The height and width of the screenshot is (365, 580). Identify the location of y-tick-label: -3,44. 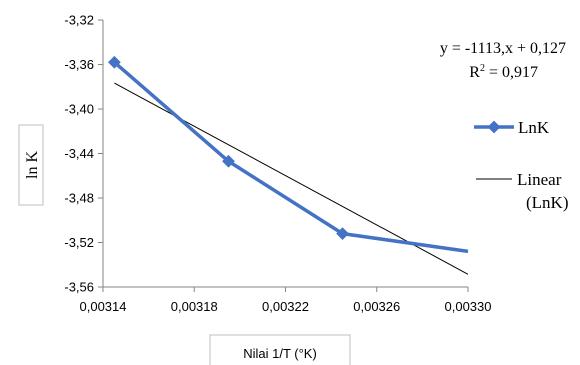
(79, 153).